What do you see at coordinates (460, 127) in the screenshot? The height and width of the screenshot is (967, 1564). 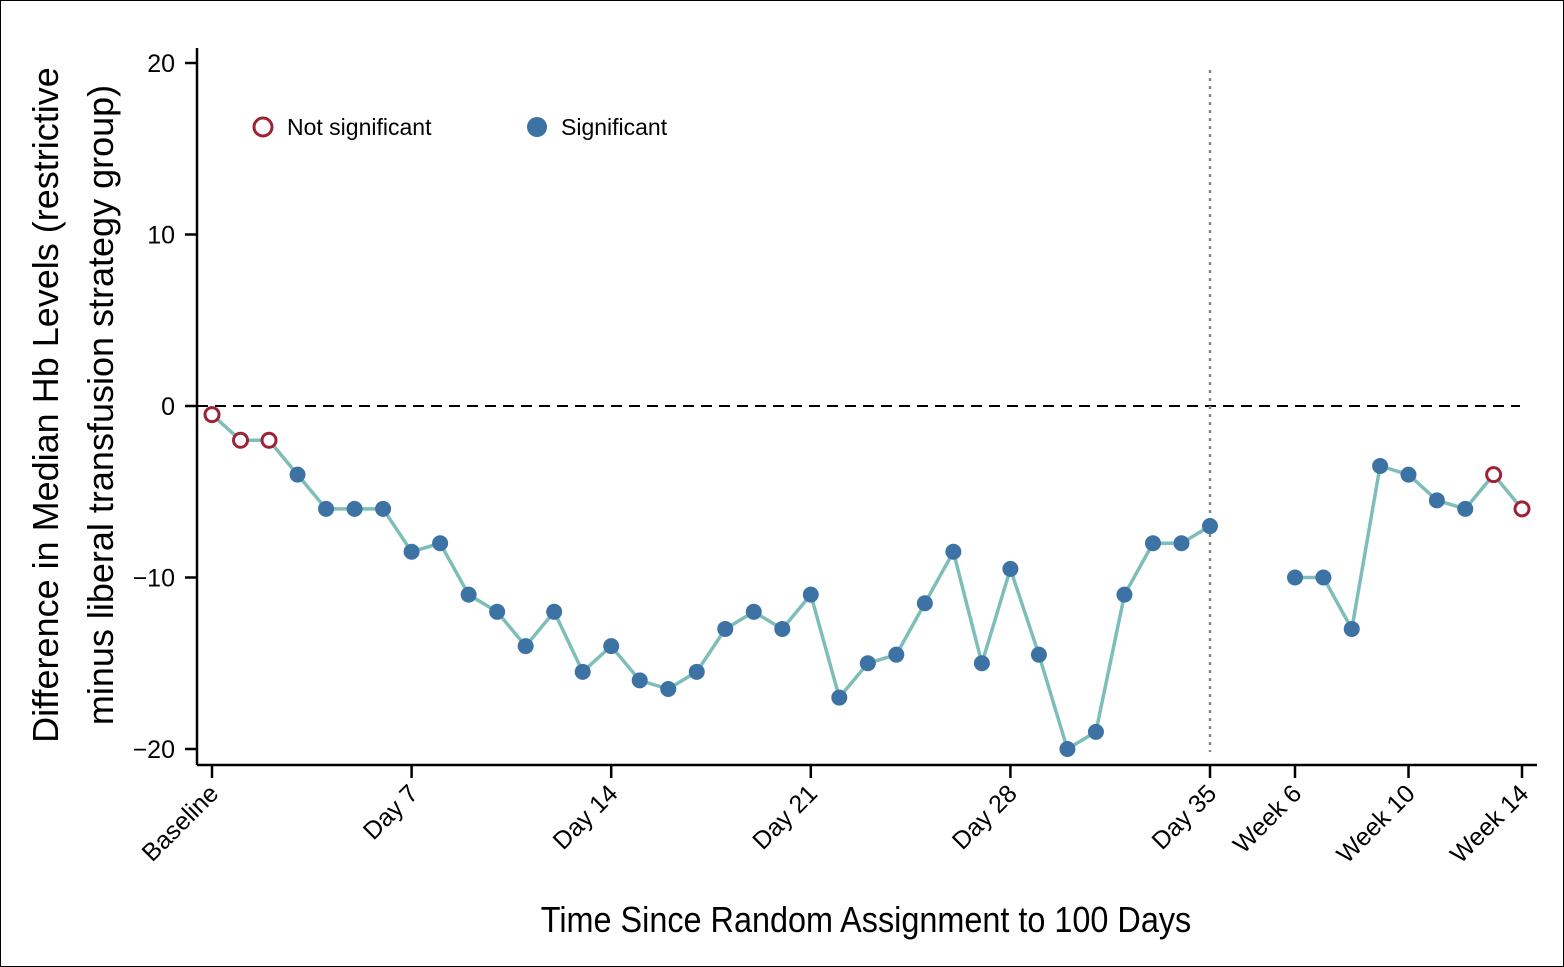 I see `legend: Not significant Significant` at bounding box center [460, 127].